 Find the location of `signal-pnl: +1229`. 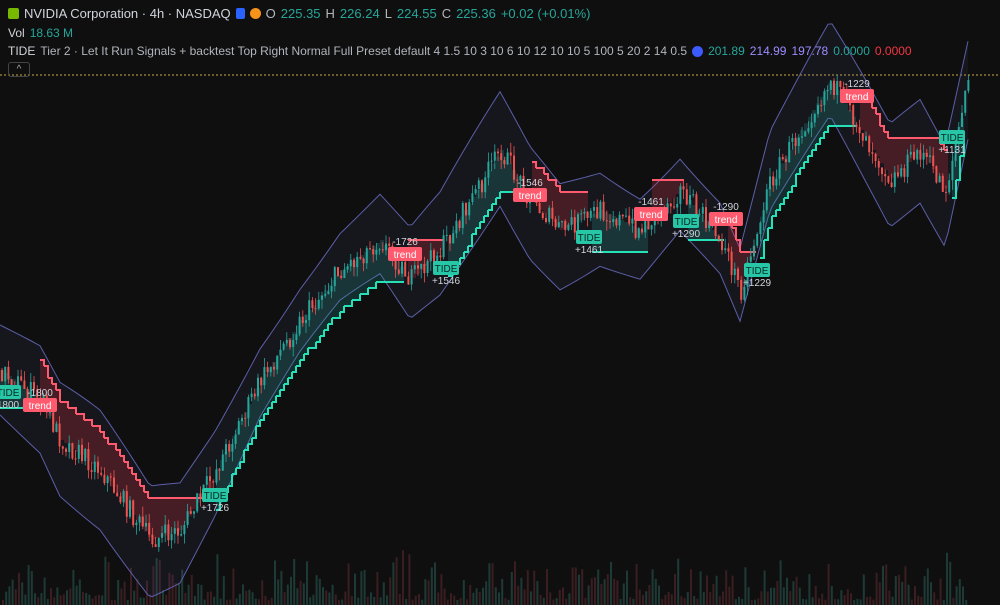

signal-pnl: +1229 is located at coordinates (757, 283).